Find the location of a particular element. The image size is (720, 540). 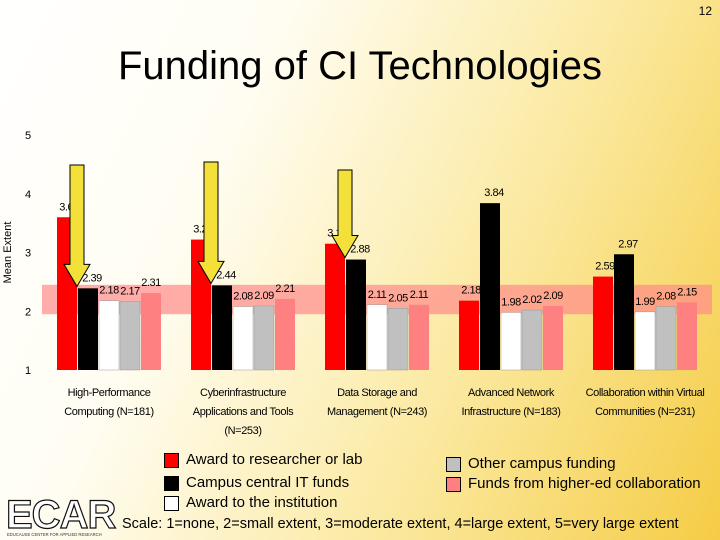

legend-label: Award to the institution is located at coordinates (262, 502).